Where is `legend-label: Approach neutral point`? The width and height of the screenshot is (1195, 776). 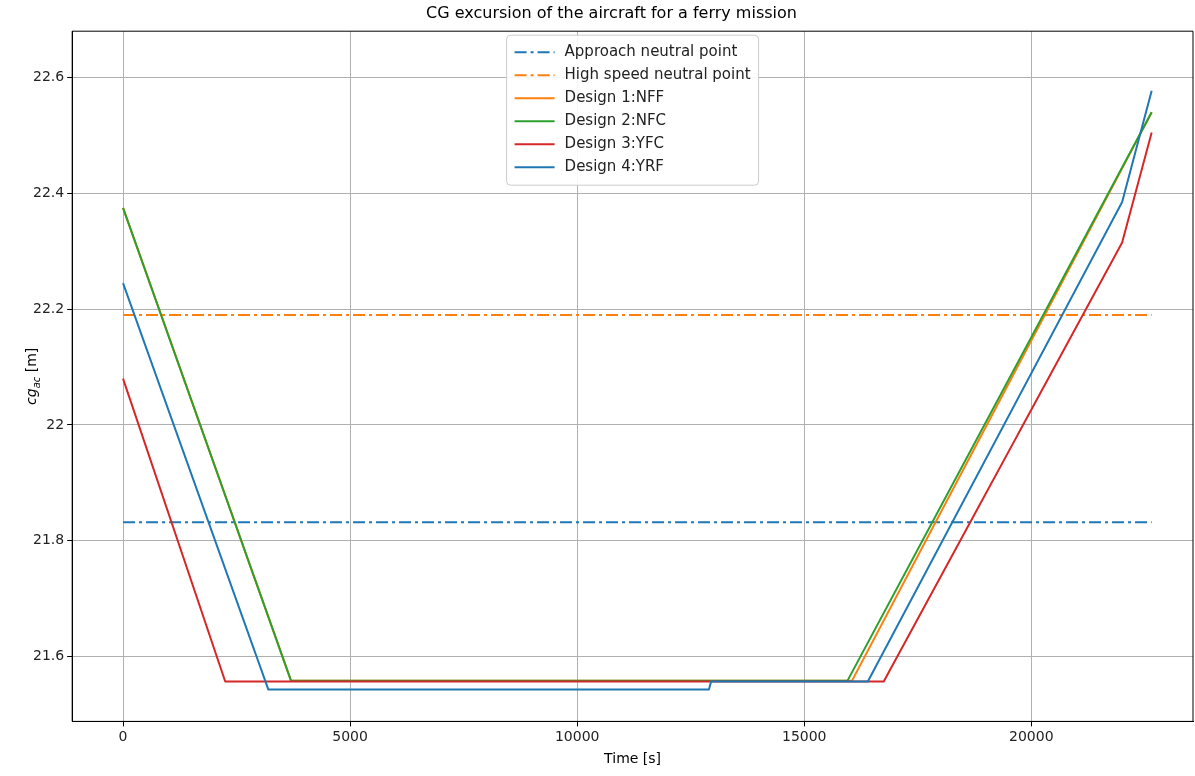 legend-label: Approach neutral point is located at coordinates (651, 51).